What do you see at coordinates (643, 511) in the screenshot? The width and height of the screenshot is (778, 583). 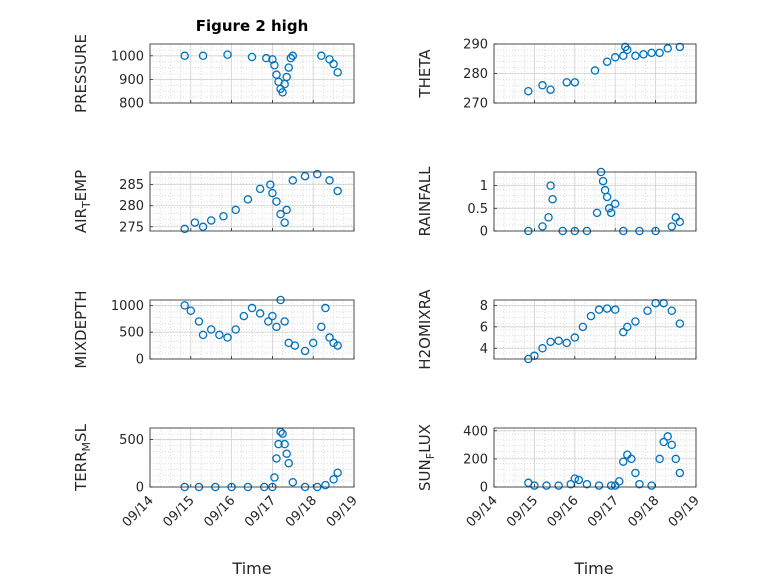 I see `x-tick-label: 09/18` at bounding box center [643, 511].